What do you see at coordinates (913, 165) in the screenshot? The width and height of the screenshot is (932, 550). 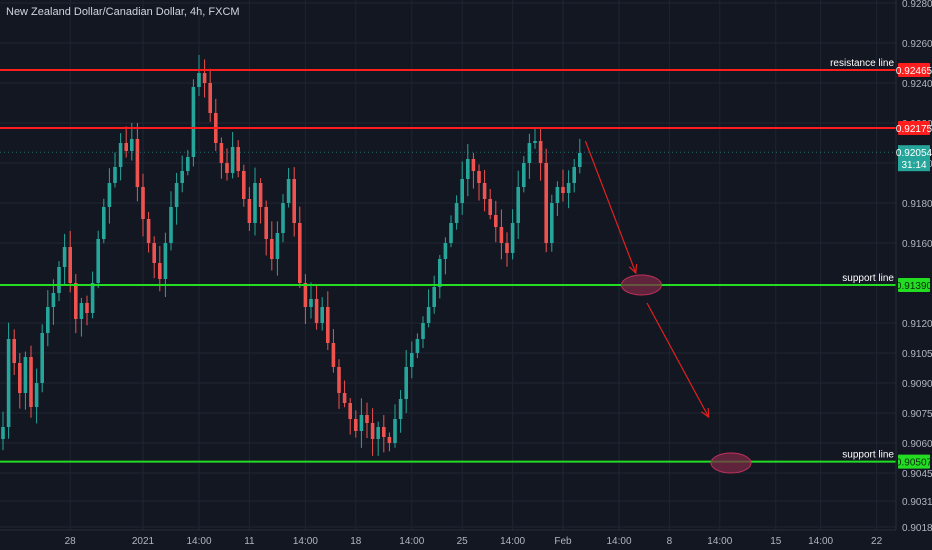 I see `bar-countdown: 31:14` at bounding box center [913, 165].